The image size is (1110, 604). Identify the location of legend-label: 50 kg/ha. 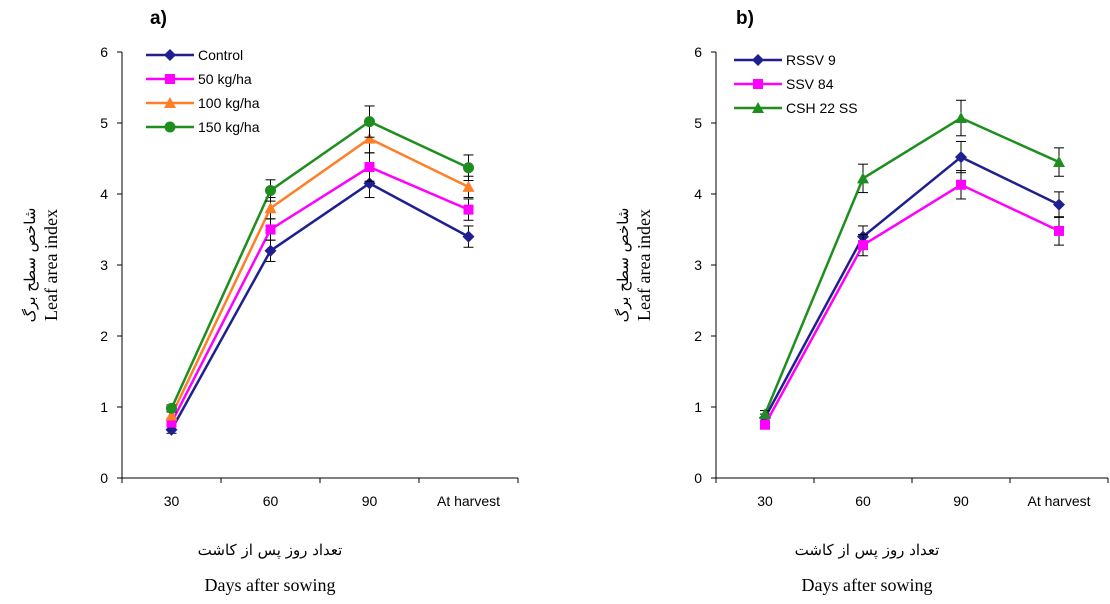
(225, 79).